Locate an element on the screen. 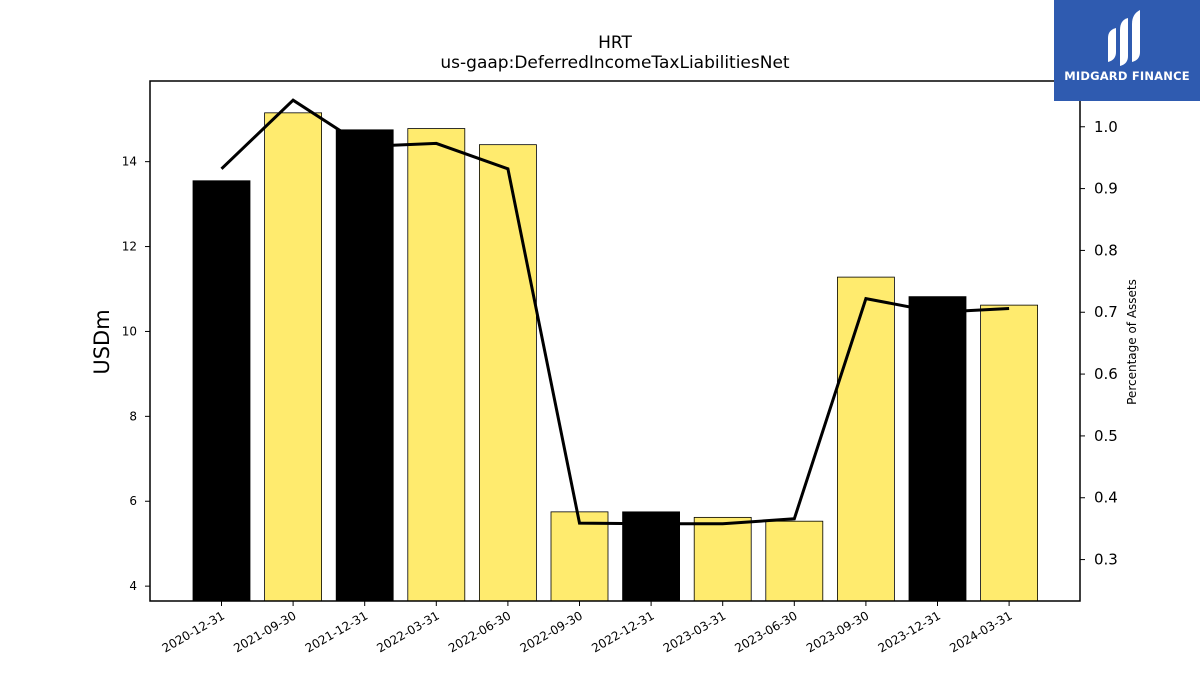 This screenshot has width=1200, height=675. y-right-tick-label: 0.7 is located at coordinates (1106, 312).